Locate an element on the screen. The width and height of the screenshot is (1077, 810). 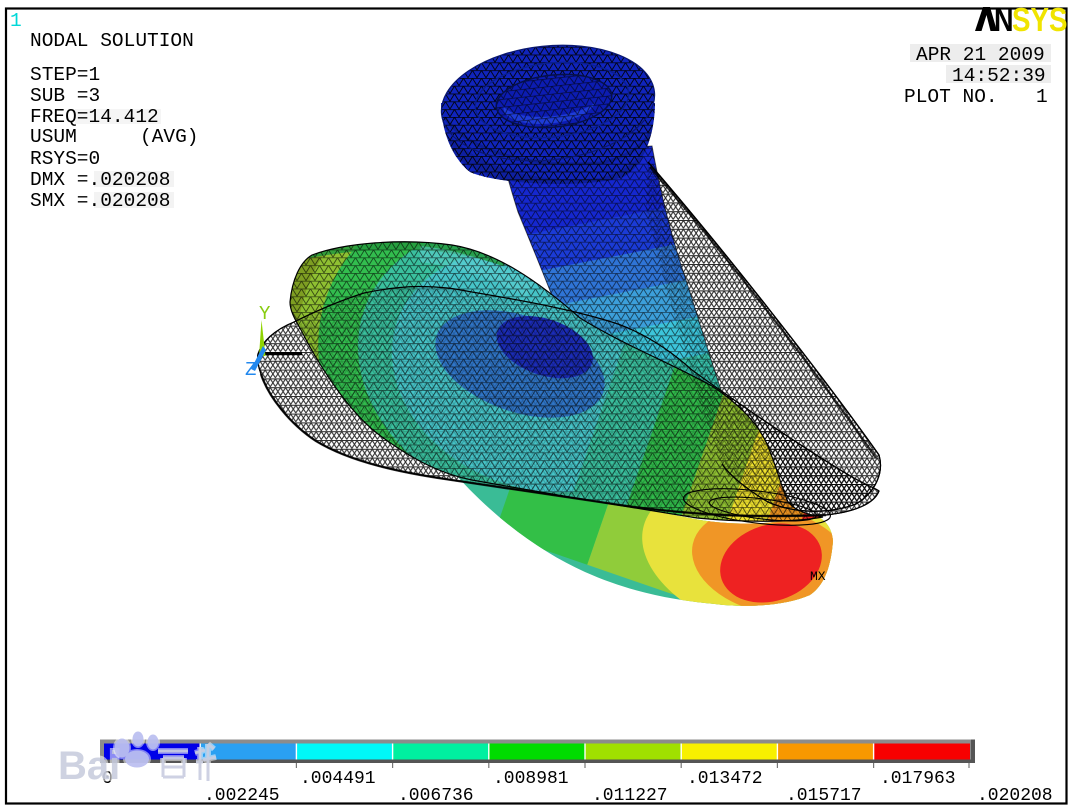
svg-text: SUB =3 is located at coordinates (65, 96).